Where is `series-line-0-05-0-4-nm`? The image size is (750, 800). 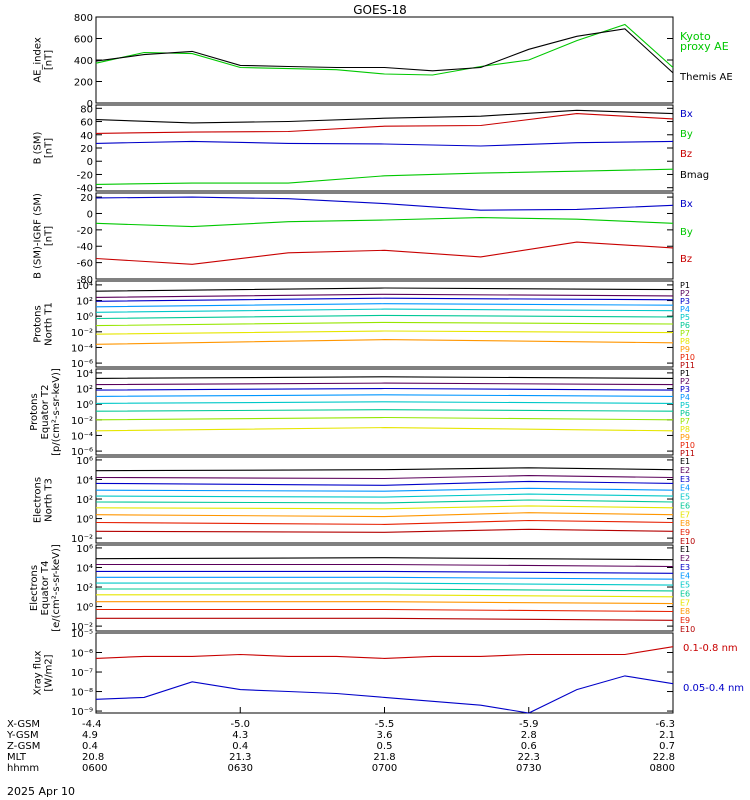
series-line-0-05-0-4-nm is located at coordinates (384, 694).